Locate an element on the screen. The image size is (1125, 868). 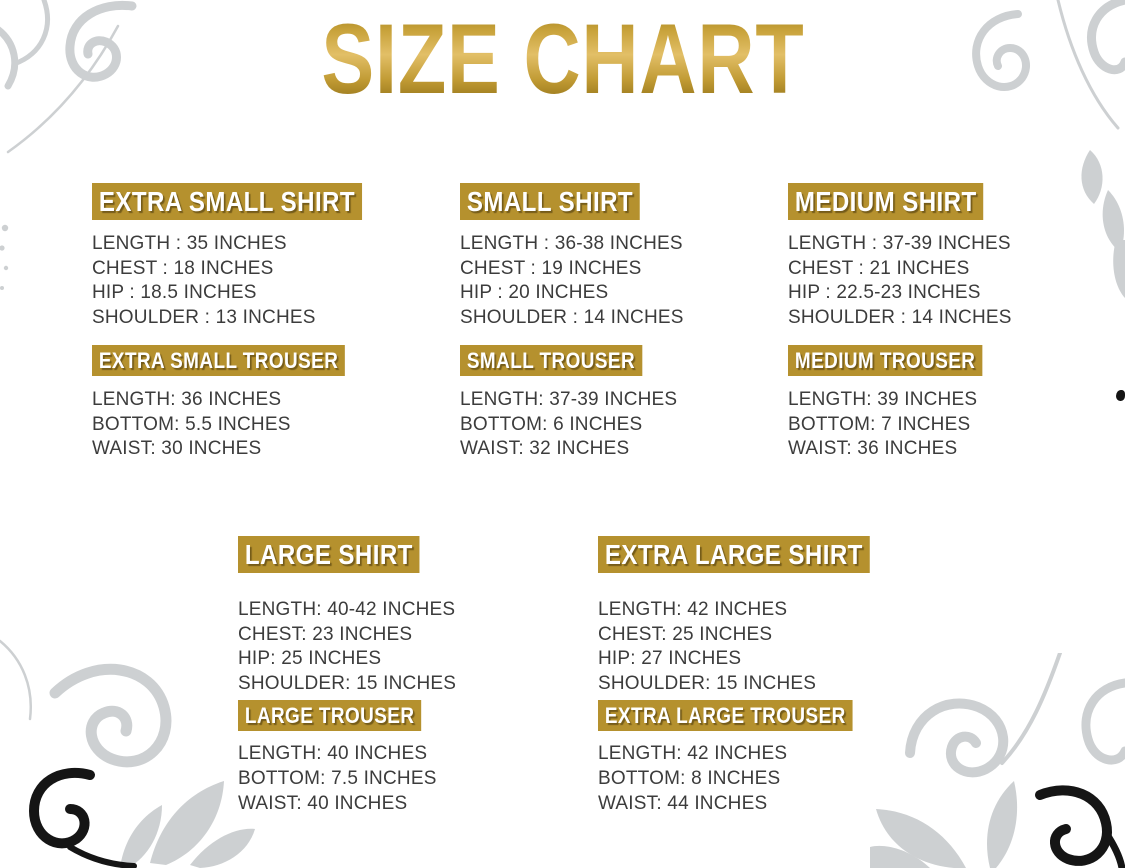
measurement-line: WAIST: 44 INCHES is located at coordinates (683, 803).